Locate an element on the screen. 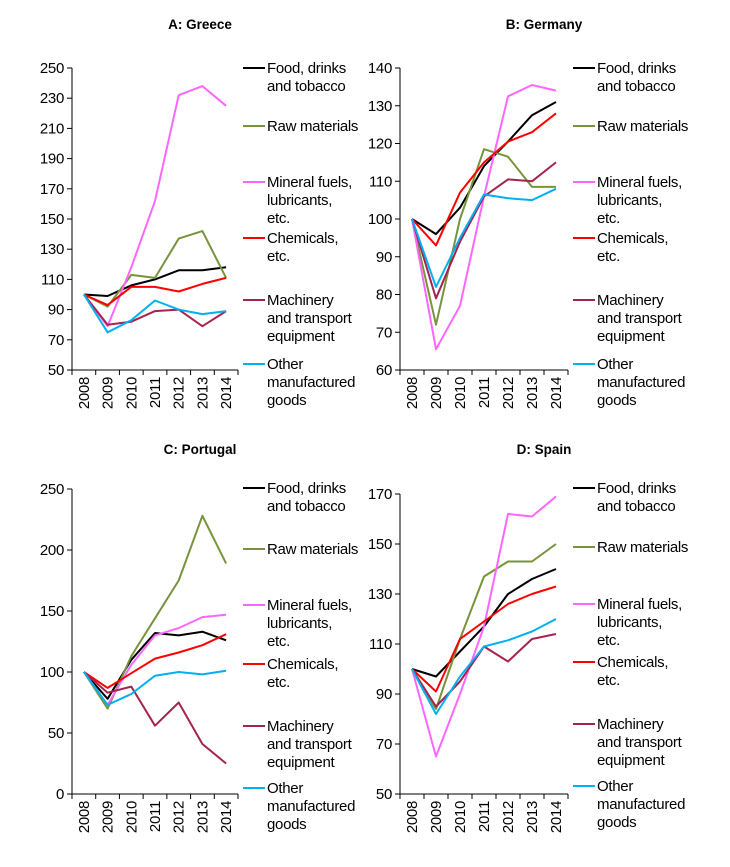 The image size is (730, 867). y-tick-label: 140 is located at coordinates (380, 68).